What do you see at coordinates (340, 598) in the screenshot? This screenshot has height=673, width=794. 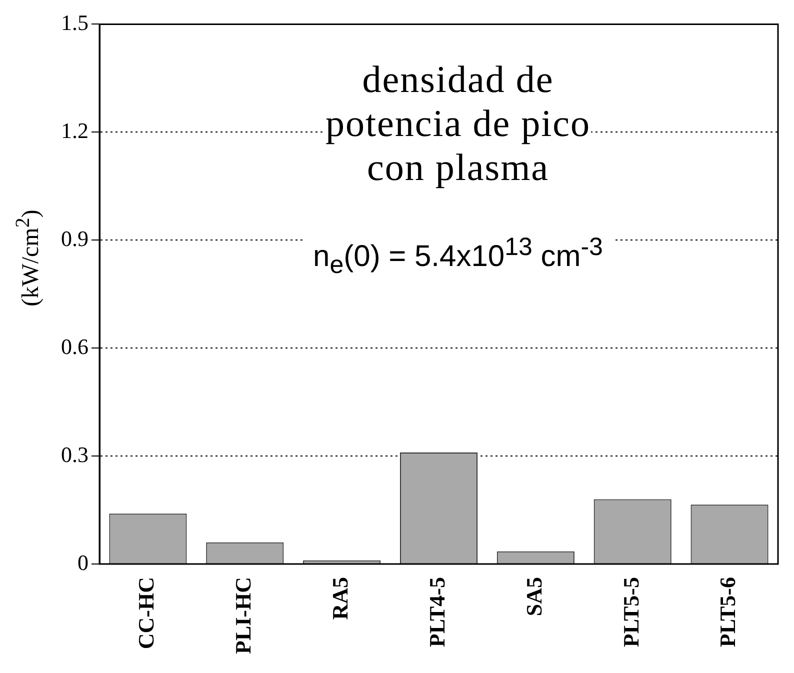 I see `x-tick-label: RA5` at bounding box center [340, 598].